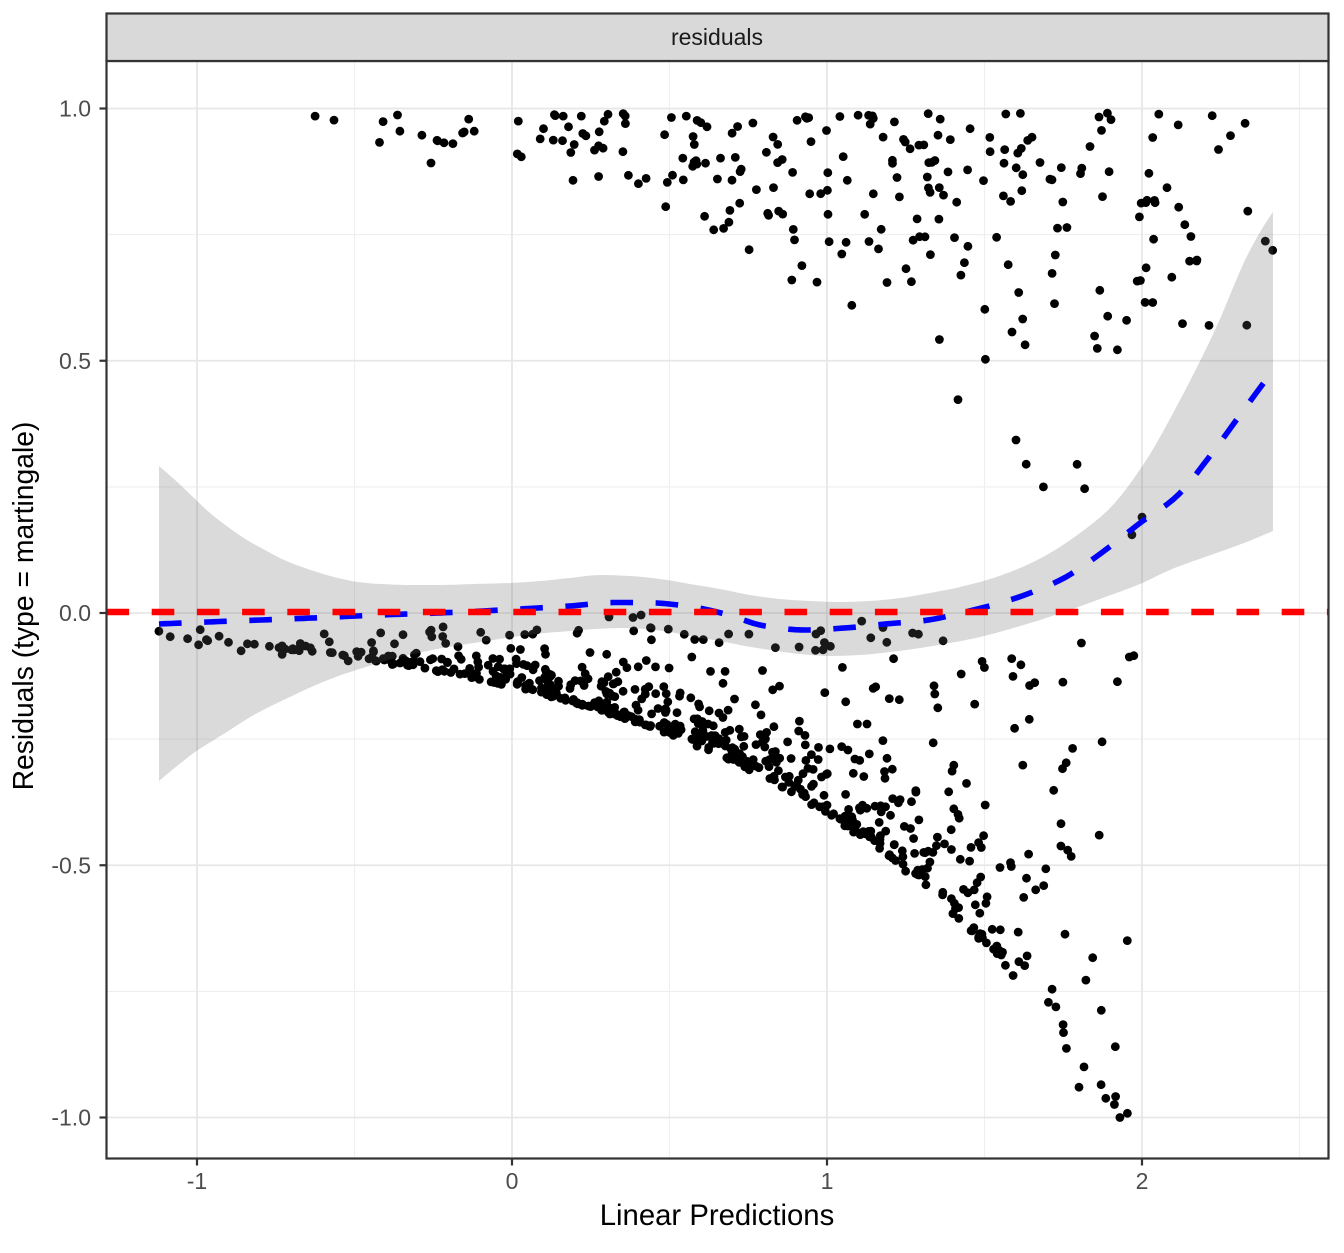 The height and width of the screenshot is (1253, 1344). What do you see at coordinates (23, 606) in the screenshot?
I see `svg-text: Residuals (type = martingale)` at bounding box center [23, 606].